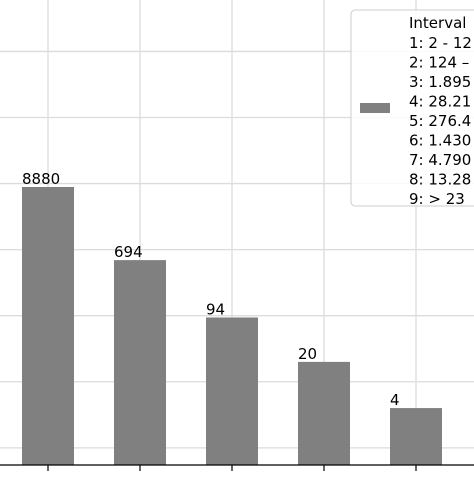 The height and width of the screenshot is (478, 474). What do you see at coordinates (440, 43) in the screenshot?
I see `legend-entry: 1: 2 - 12` at bounding box center [440, 43].